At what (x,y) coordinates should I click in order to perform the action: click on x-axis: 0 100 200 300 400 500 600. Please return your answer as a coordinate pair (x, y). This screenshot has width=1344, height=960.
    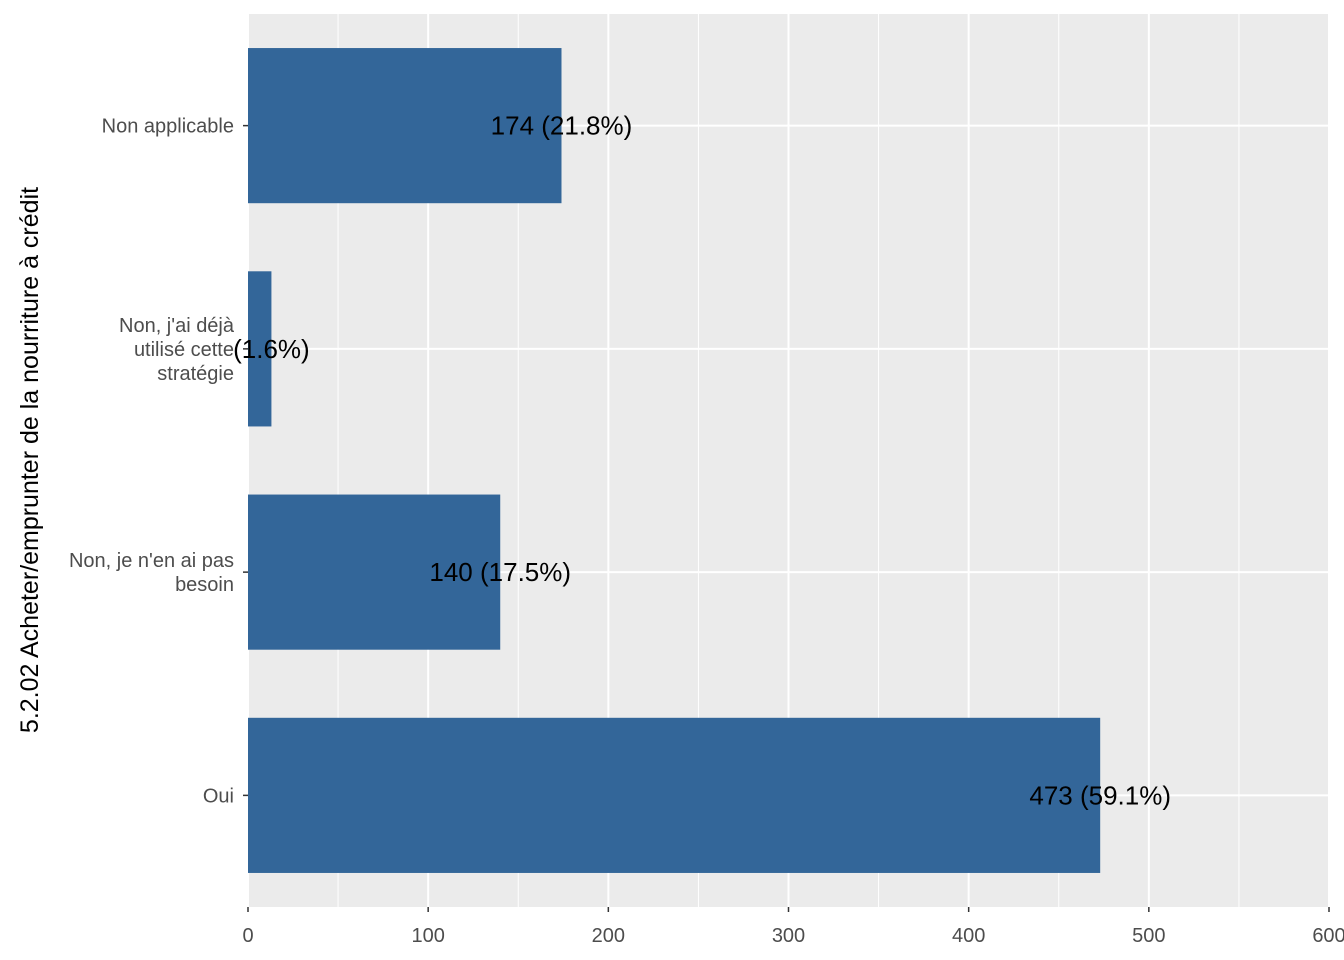
    Looking at the image, I should click on (793, 927).